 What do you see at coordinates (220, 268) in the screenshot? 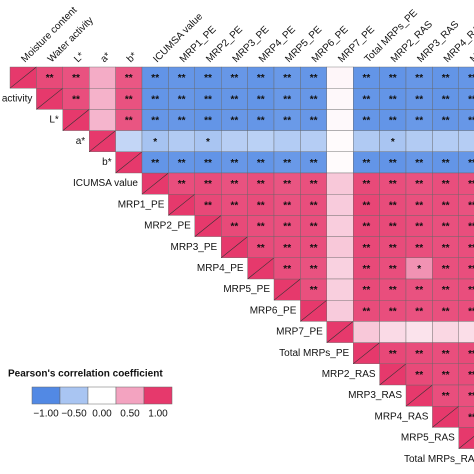
I see `row-label: MRP4_PE` at bounding box center [220, 268].